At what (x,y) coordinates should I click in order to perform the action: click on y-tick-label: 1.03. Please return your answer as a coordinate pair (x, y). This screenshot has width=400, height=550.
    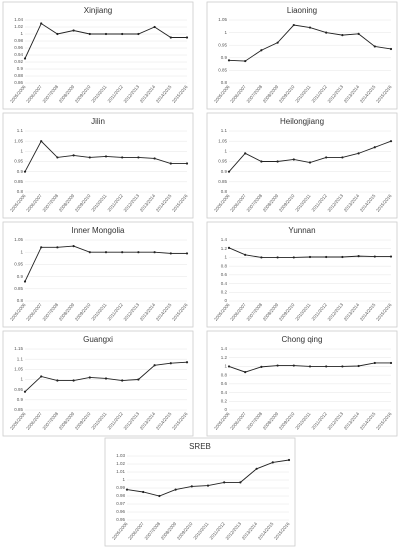
    Looking at the image, I should click on (120, 455).